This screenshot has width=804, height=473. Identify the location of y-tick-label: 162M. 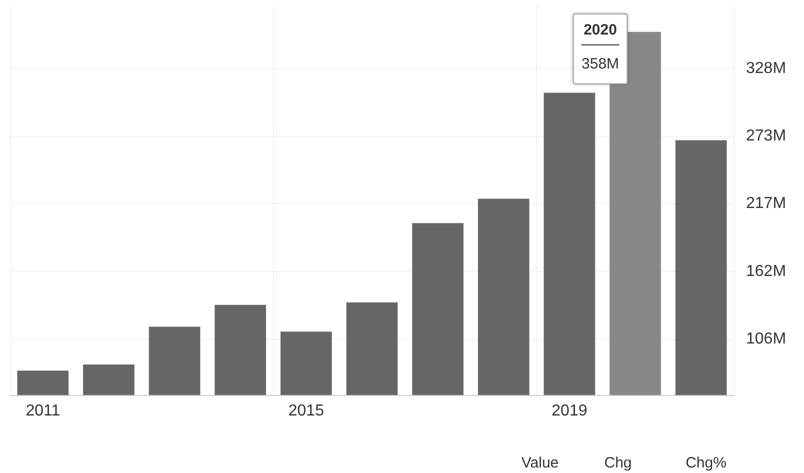
(766, 271).